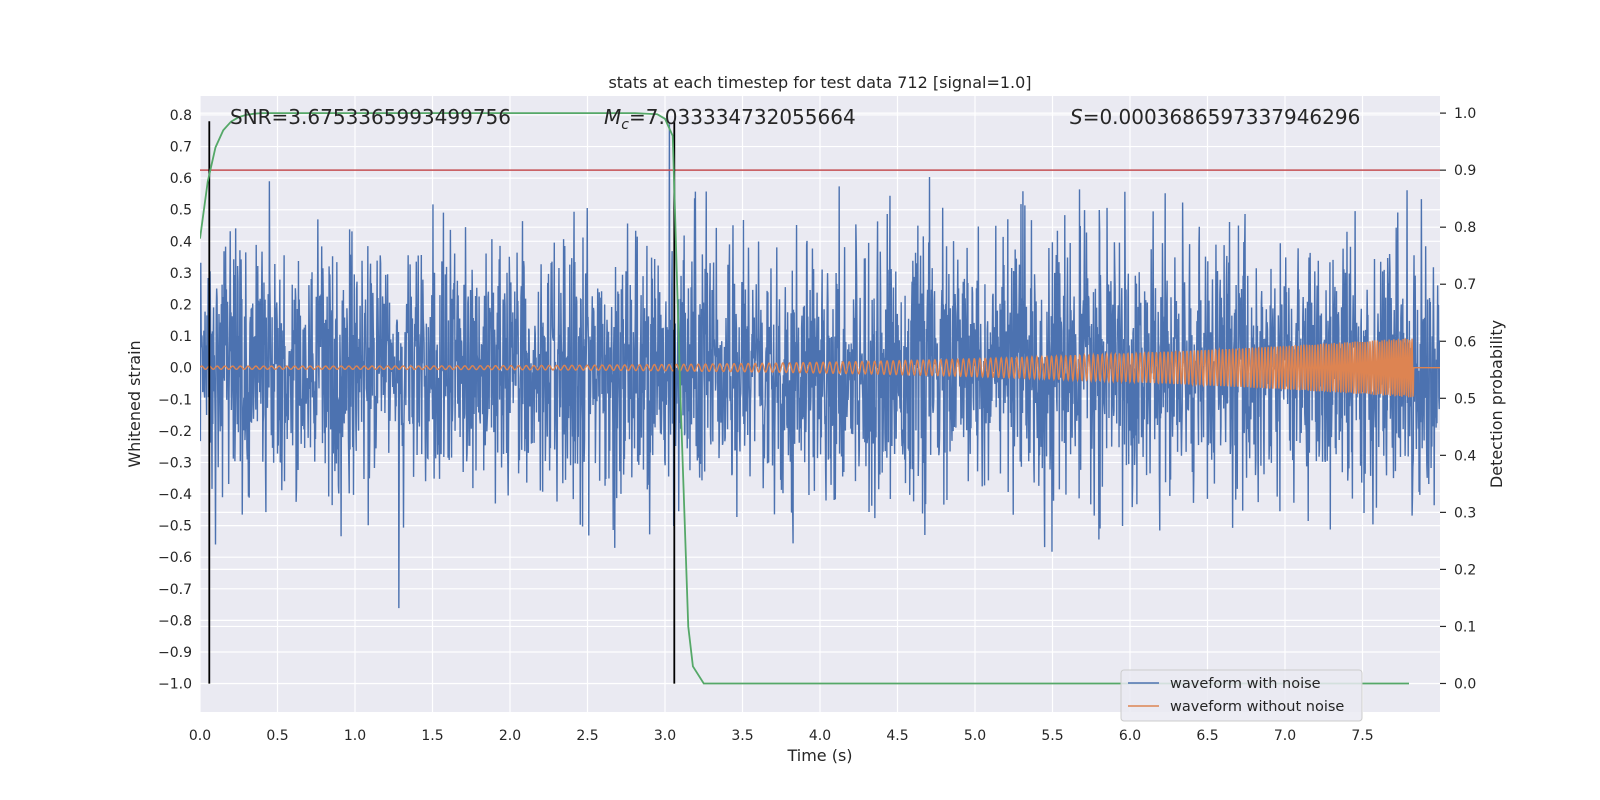 This screenshot has height=800, width=1600. What do you see at coordinates (175, 590) in the screenshot?
I see `y-tick-label: −0.7` at bounding box center [175, 590].